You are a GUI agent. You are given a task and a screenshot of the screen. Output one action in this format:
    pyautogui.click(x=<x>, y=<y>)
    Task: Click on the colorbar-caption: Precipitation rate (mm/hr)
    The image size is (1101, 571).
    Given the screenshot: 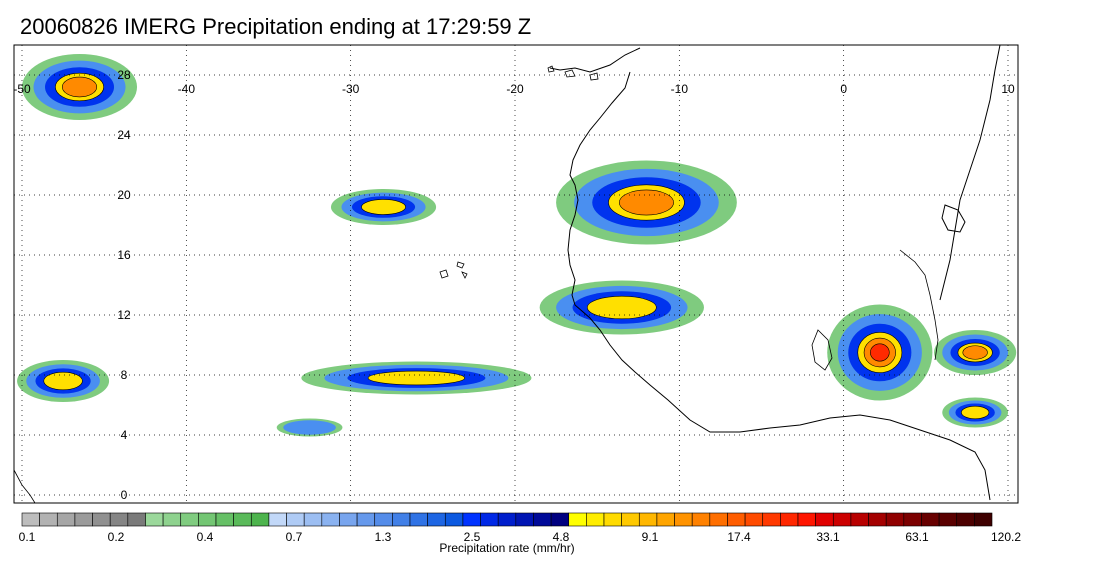 What is the action you would take?
    pyautogui.click(x=507, y=548)
    